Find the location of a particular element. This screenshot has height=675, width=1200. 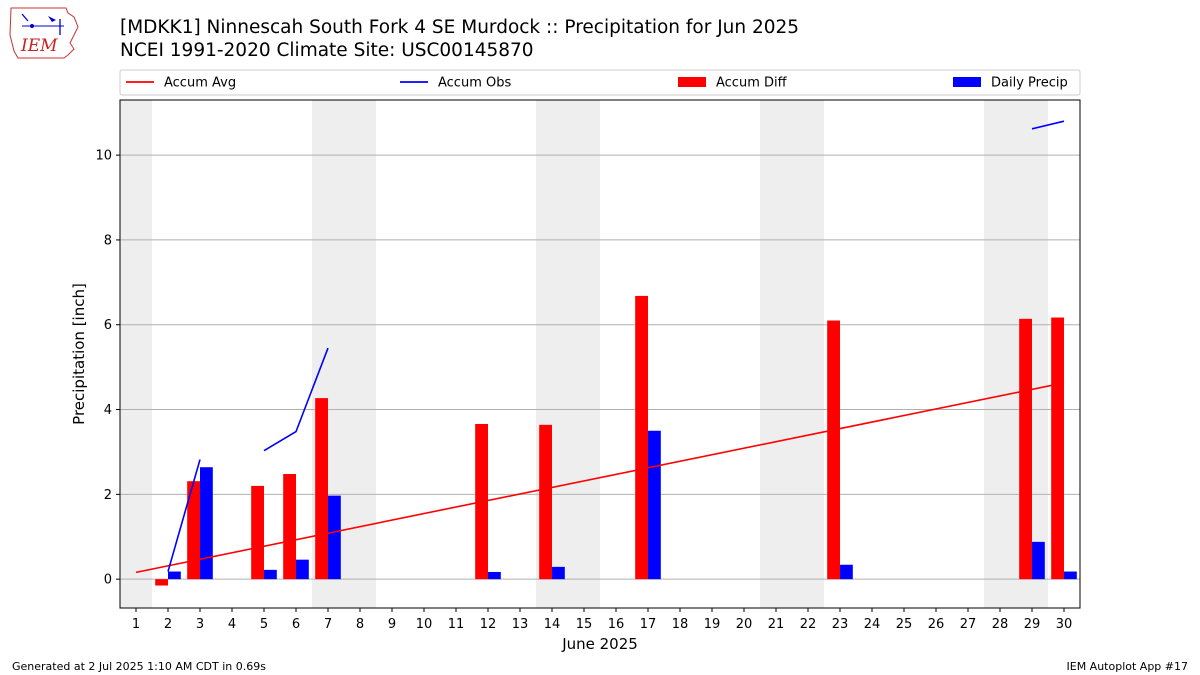

x-tick-label-26: 26 is located at coordinates (936, 624).